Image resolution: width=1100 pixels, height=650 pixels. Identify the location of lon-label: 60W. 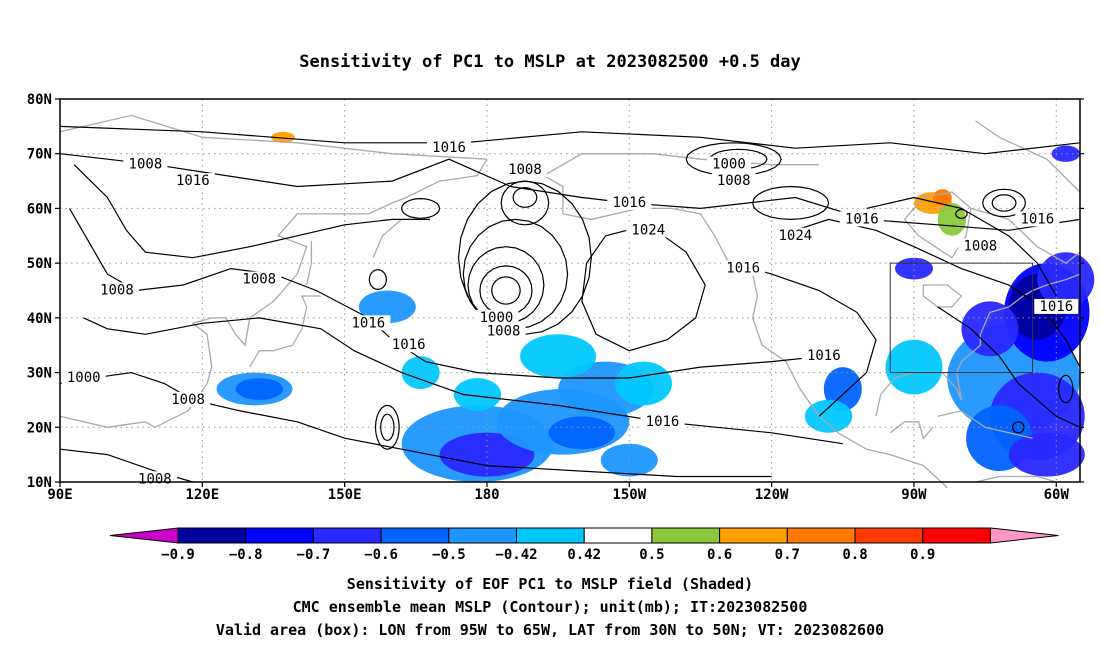
(1057, 495).